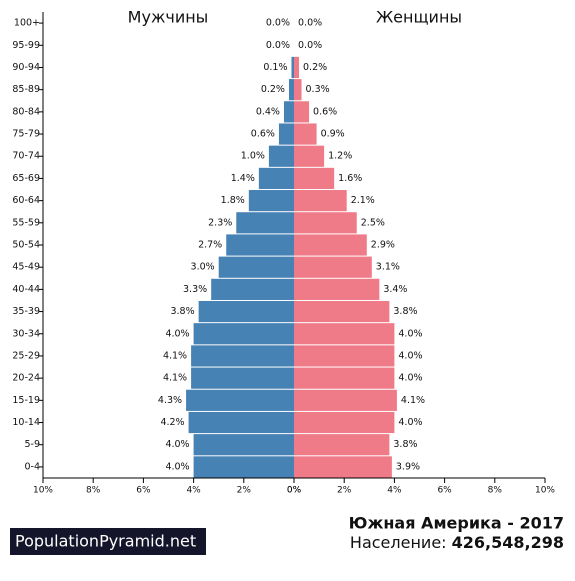 The height and width of the screenshot is (581, 575). Describe the element at coordinates (243, 178) in the screenshot. I see `value-label: 1.4%` at that location.